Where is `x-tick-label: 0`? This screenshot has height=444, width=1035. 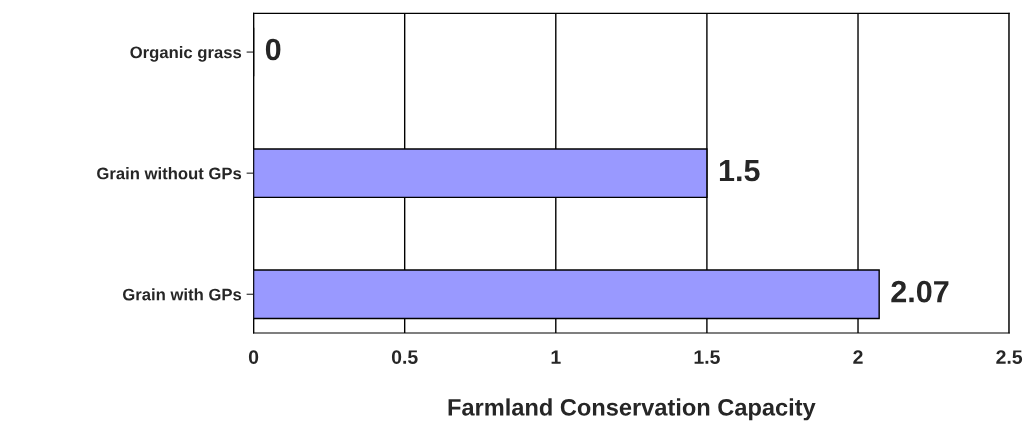
x-tick-label: 0 is located at coordinates (253, 357).